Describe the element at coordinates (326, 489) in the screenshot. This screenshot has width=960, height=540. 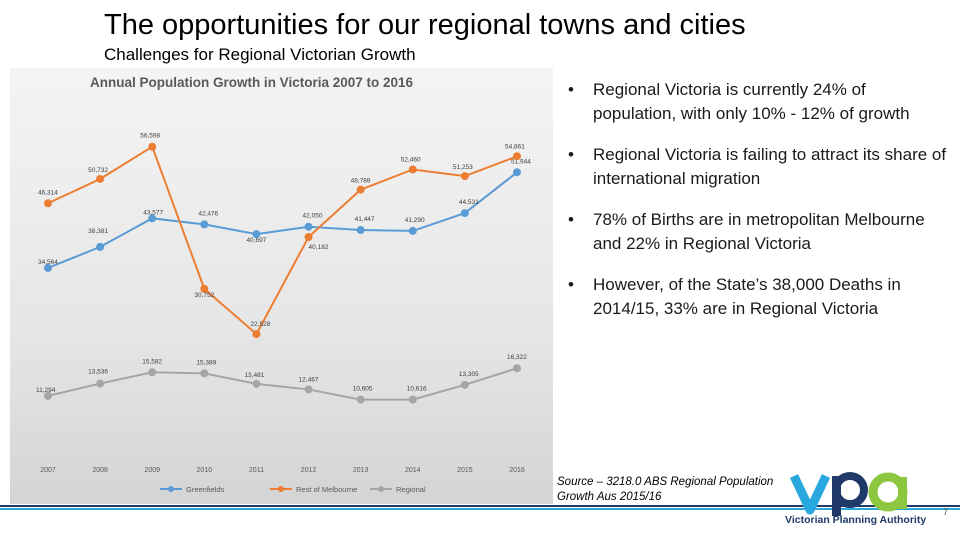
I see `legend-label: Rest of Melbourne` at that location.